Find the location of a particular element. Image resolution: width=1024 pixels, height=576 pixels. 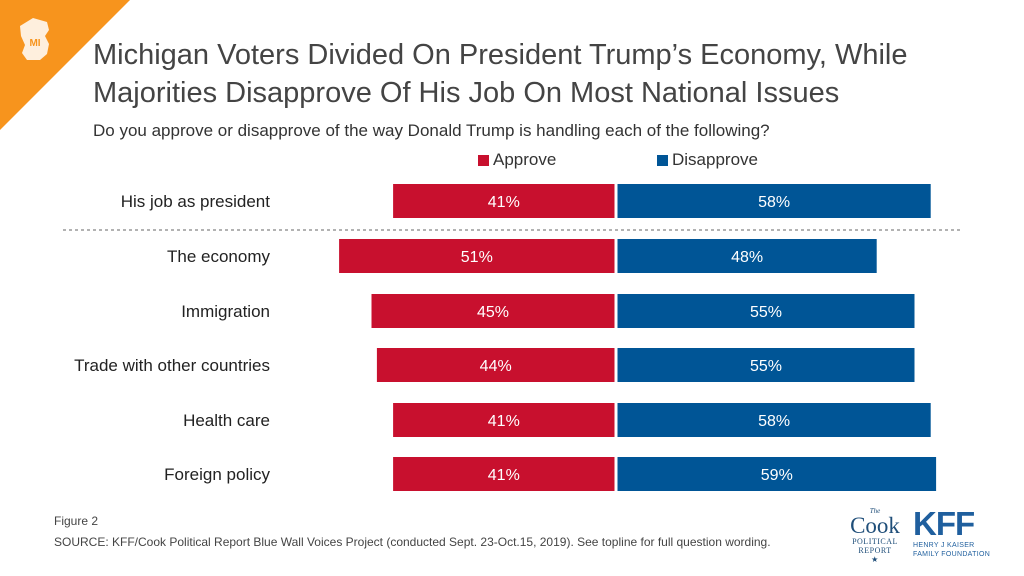

legend-disapprove-label: Disapprove is located at coordinates (715, 159).